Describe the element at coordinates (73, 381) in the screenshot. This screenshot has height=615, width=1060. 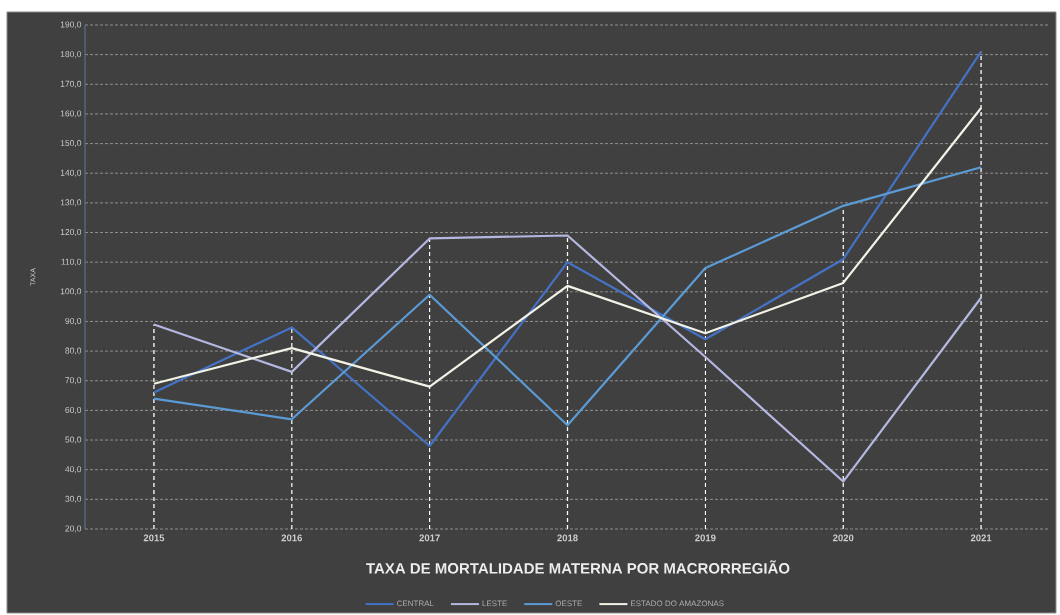
I see `y-tick-label: 70,0` at that location.